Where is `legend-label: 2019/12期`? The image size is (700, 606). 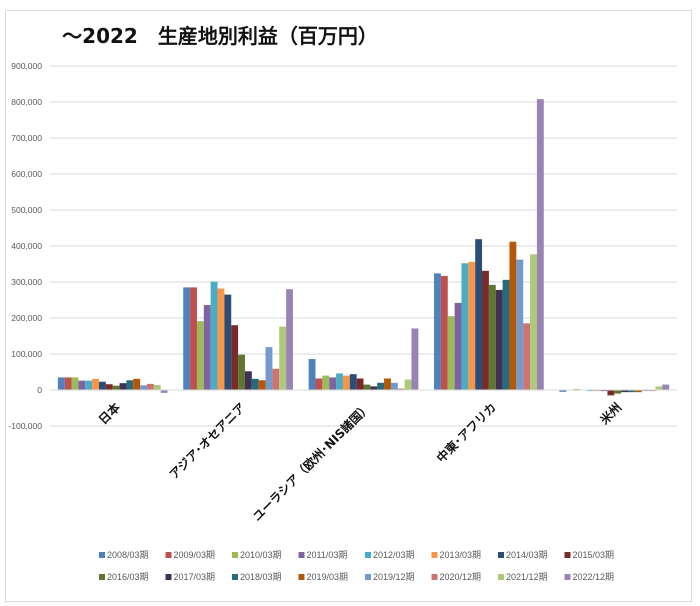
legend-label: 2019/12期 is located at coordinates (394, 577).